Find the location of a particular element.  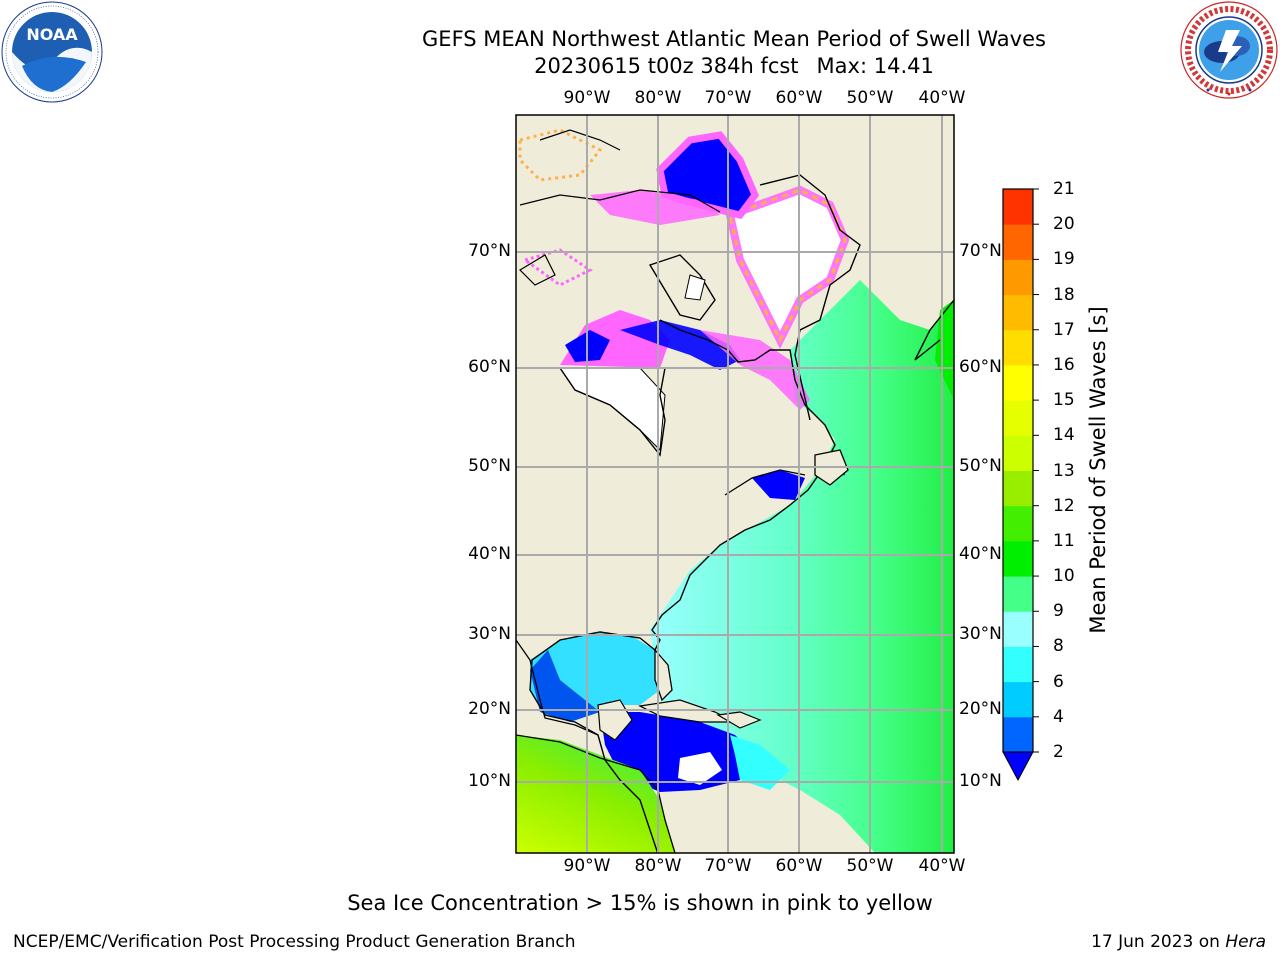

coastline-gulf-st-lawrence is located at coordinates (765, 482).